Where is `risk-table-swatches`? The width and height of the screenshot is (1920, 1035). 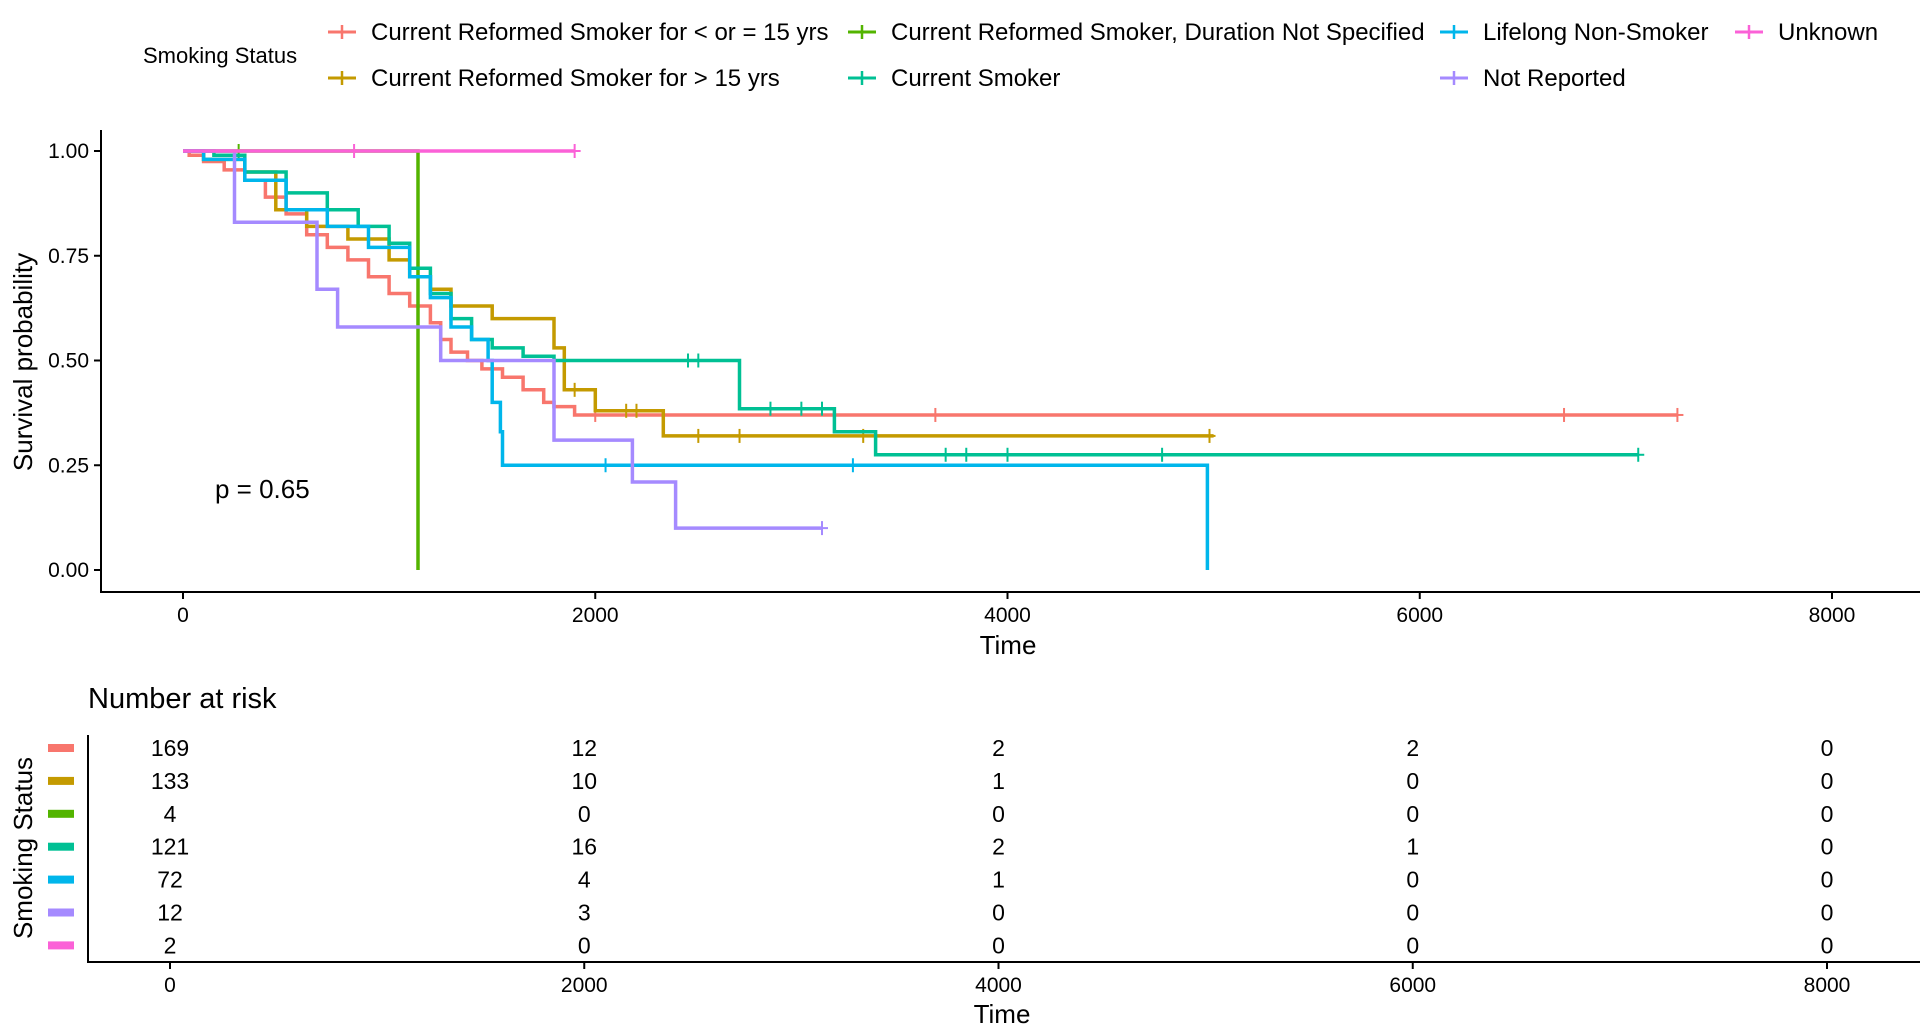
risk-table-swatches is located at coordinates (61, 847).